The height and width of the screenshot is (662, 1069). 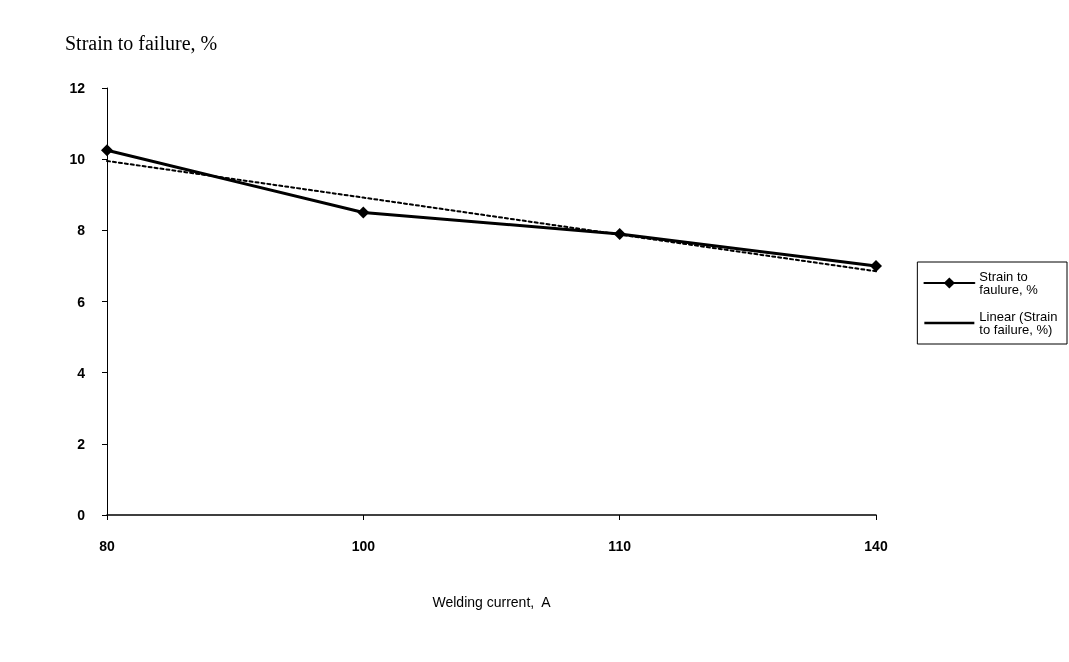 What do you see at coordinates (492, 602) in the screenshot?
I see `x-axis-title: Welding current, A` at bounding box center [492, 602].